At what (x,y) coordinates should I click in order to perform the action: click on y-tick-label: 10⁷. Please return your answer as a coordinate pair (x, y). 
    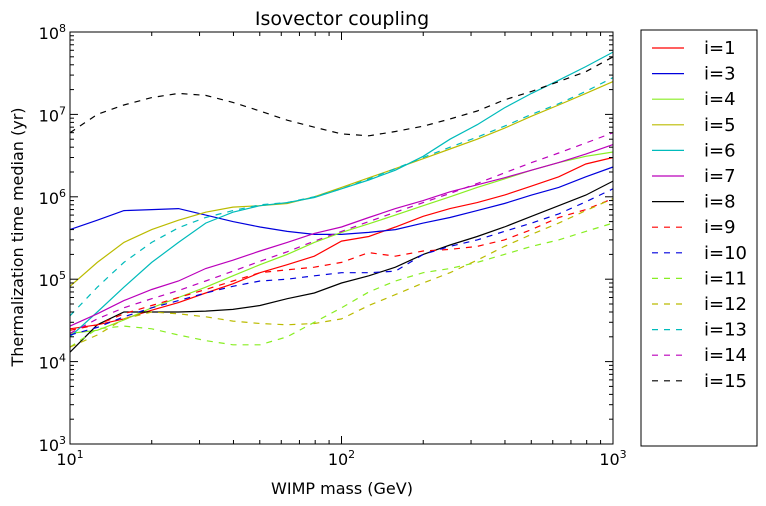
    Looking at the image, I should click on (52, 114).